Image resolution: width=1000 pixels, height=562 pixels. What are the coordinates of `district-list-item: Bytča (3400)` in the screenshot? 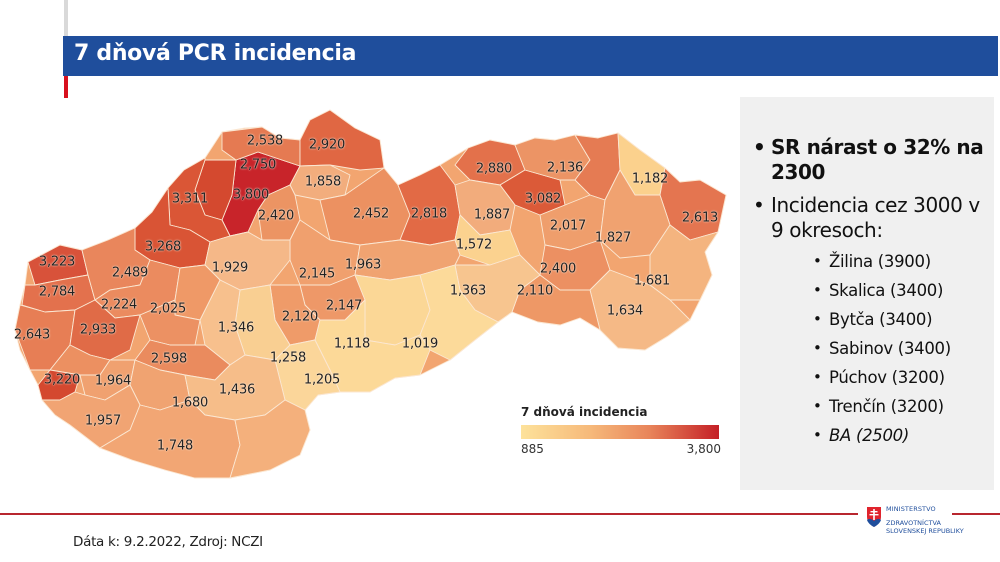 It's located at (882, 319).